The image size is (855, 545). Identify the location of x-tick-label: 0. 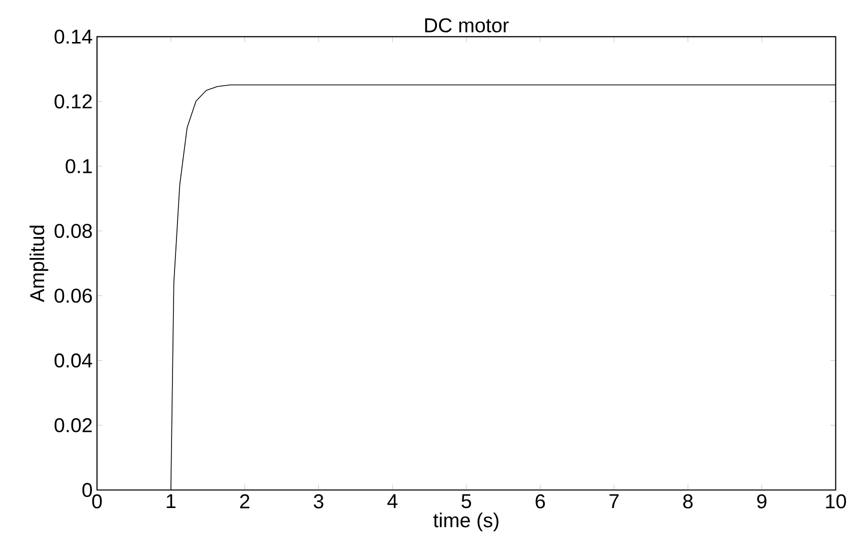
(97, 501).